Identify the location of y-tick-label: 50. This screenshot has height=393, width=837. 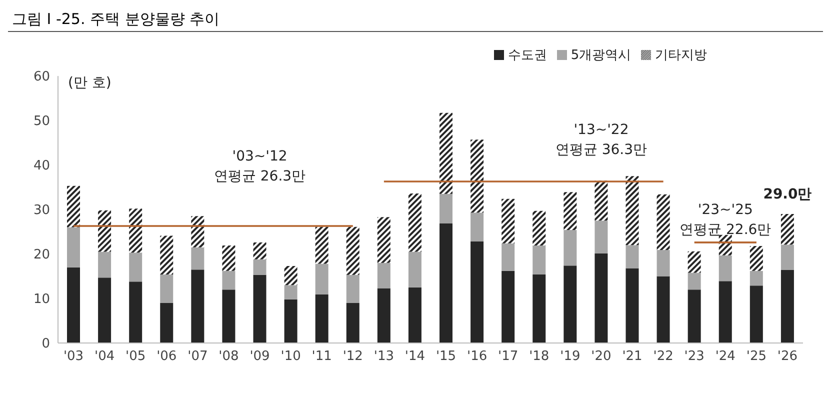
(41, 122).